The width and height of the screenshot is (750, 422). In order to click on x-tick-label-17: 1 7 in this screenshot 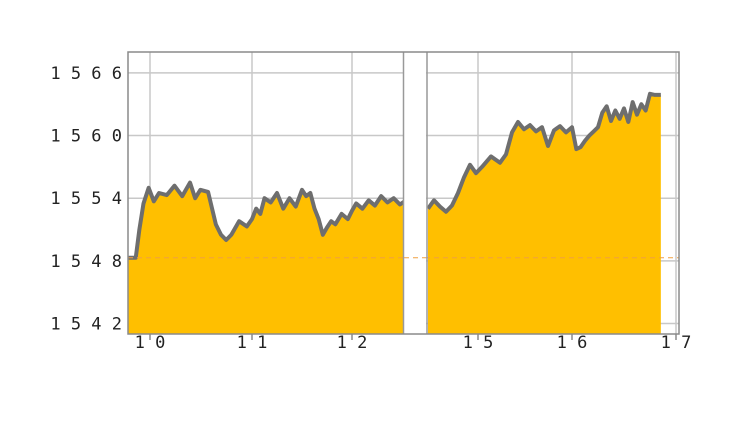, I will do `click(676, 343)`.